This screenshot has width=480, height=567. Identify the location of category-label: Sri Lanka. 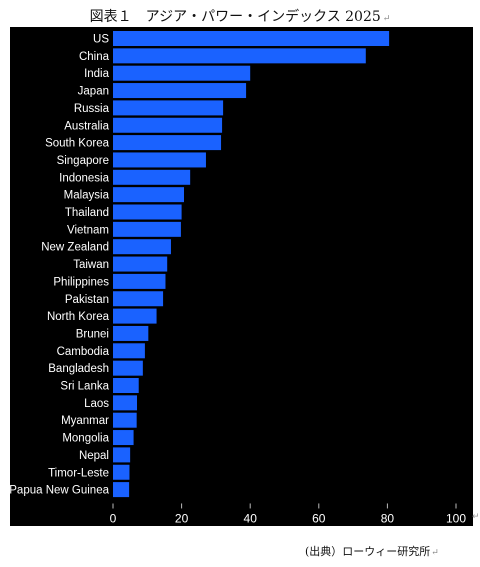
(84, 387).